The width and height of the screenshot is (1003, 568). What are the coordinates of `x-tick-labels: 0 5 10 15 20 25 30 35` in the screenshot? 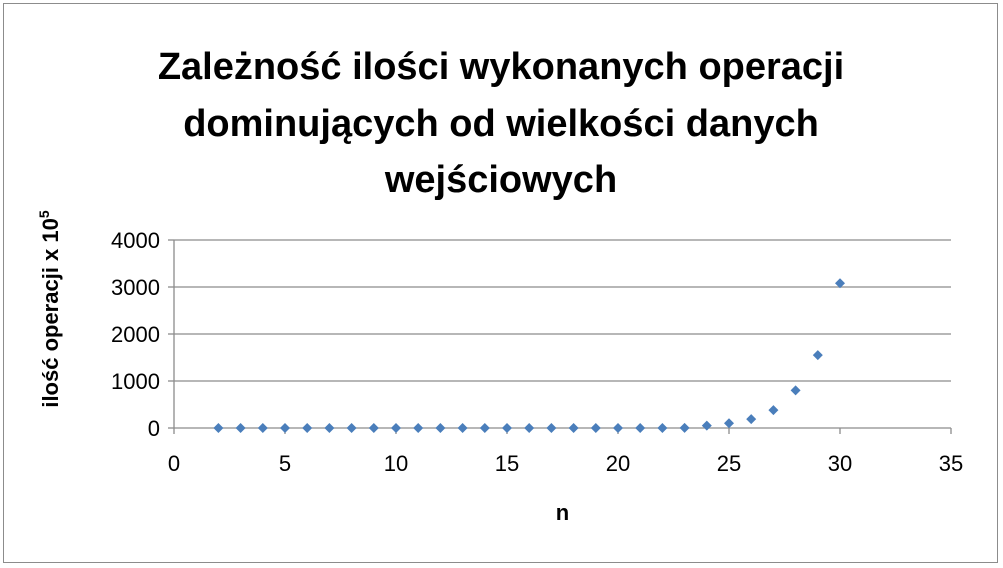 It's located at (565, 463).